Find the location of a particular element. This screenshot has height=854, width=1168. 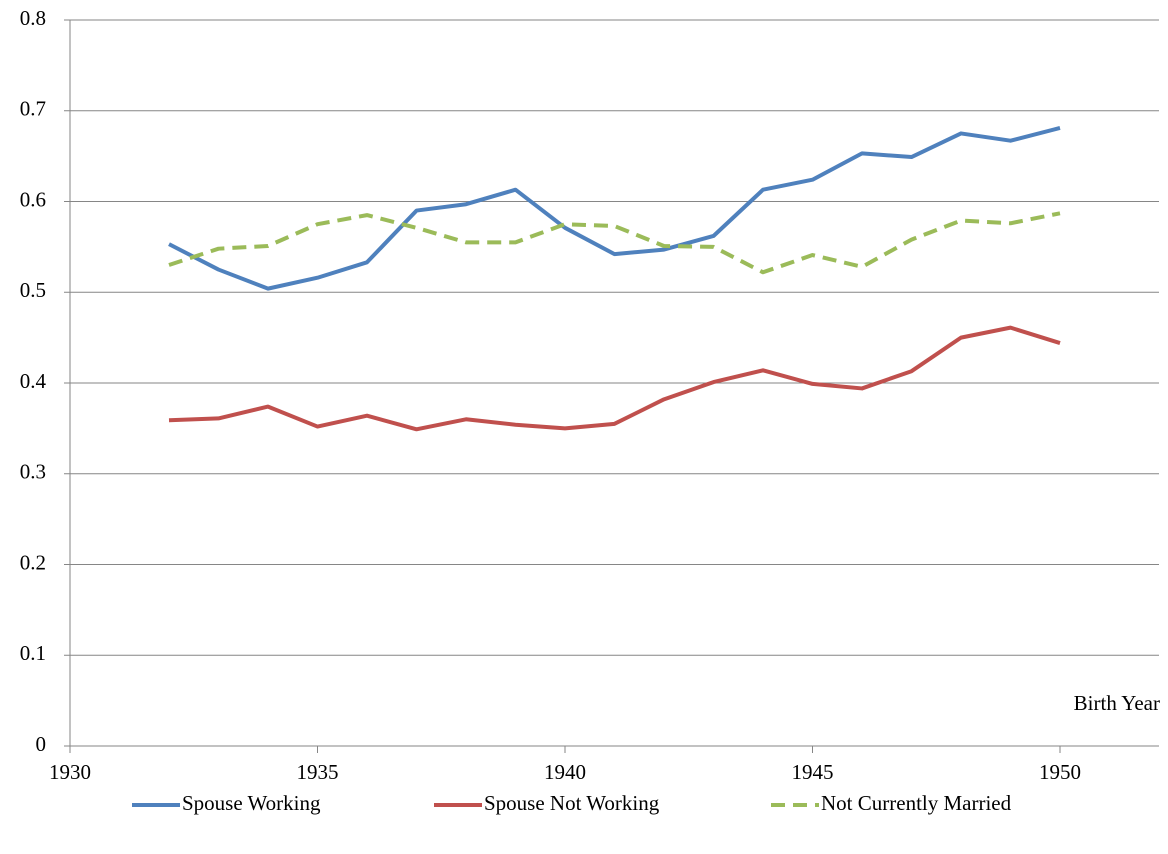

x-axis-label: Birth Year is located at coordinates (1117, 703).